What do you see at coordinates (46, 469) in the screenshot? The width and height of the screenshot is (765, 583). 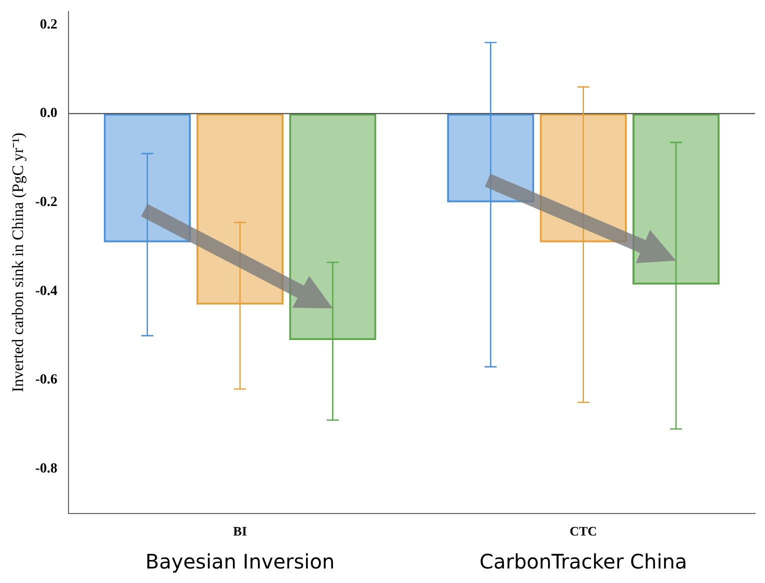 I see `y-tick-label: -0.8` at bounding box center [46, 469].